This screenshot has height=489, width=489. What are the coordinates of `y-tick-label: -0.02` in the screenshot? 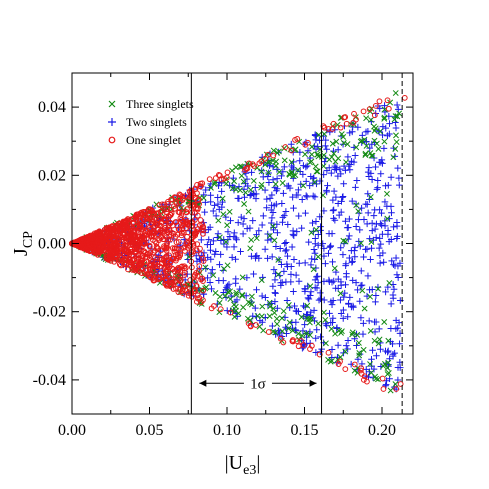 It's located at (49, 312).